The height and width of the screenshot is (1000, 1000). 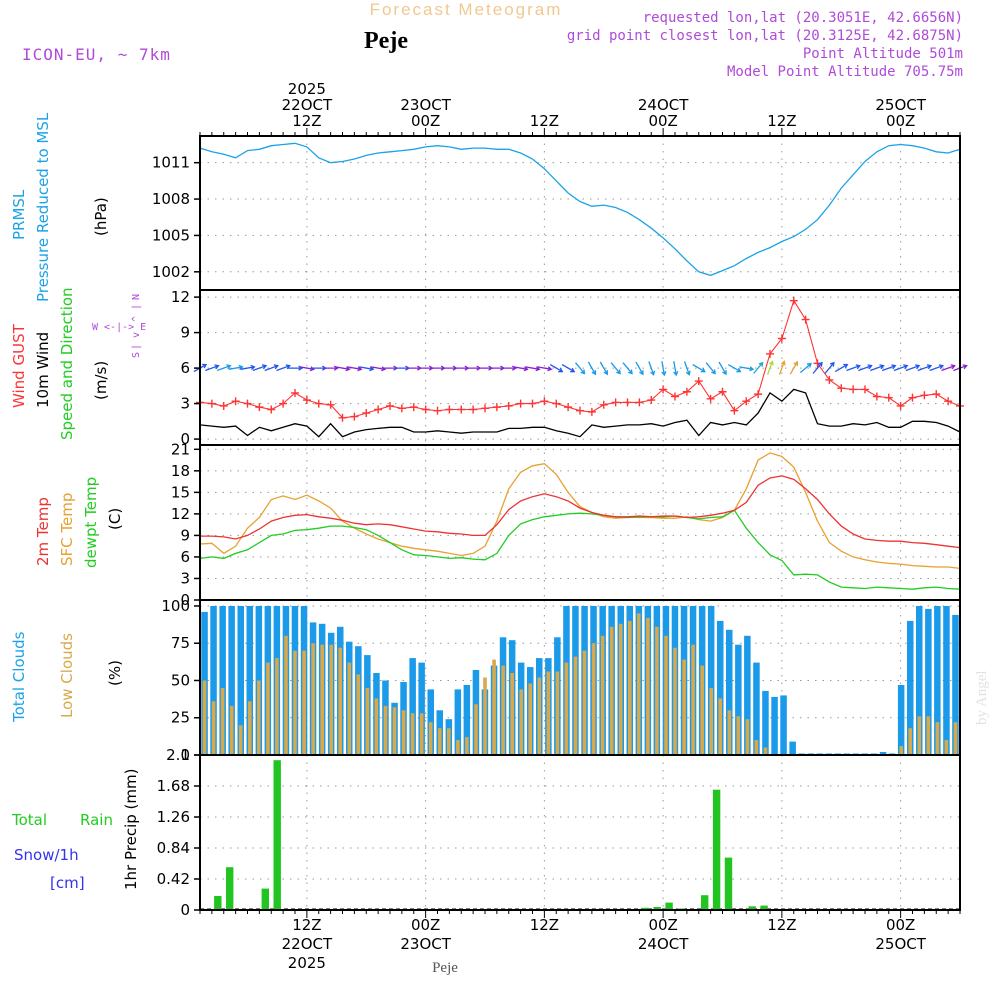 I want to click on wind-ytick-label: 0, so click(x=185, y=439).